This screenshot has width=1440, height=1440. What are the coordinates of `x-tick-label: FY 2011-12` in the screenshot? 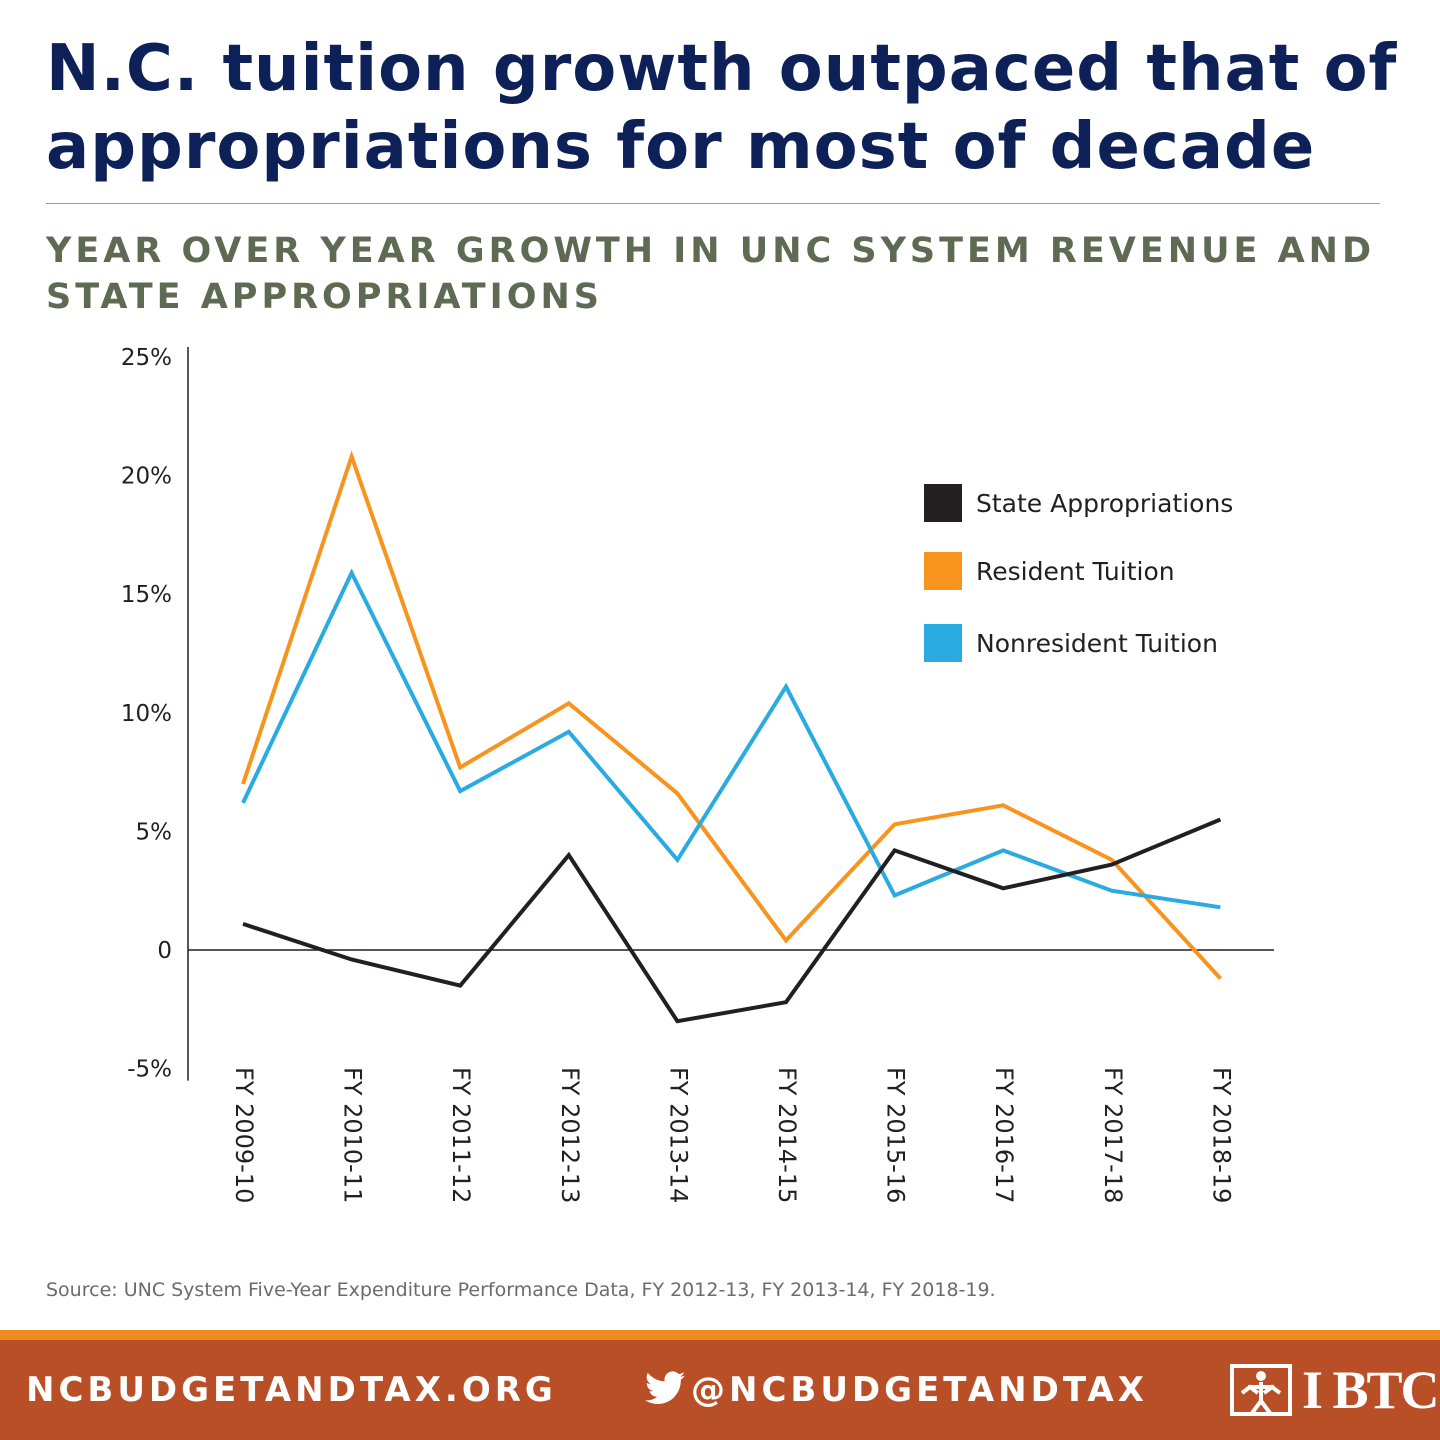 It's located at (461, 1135).